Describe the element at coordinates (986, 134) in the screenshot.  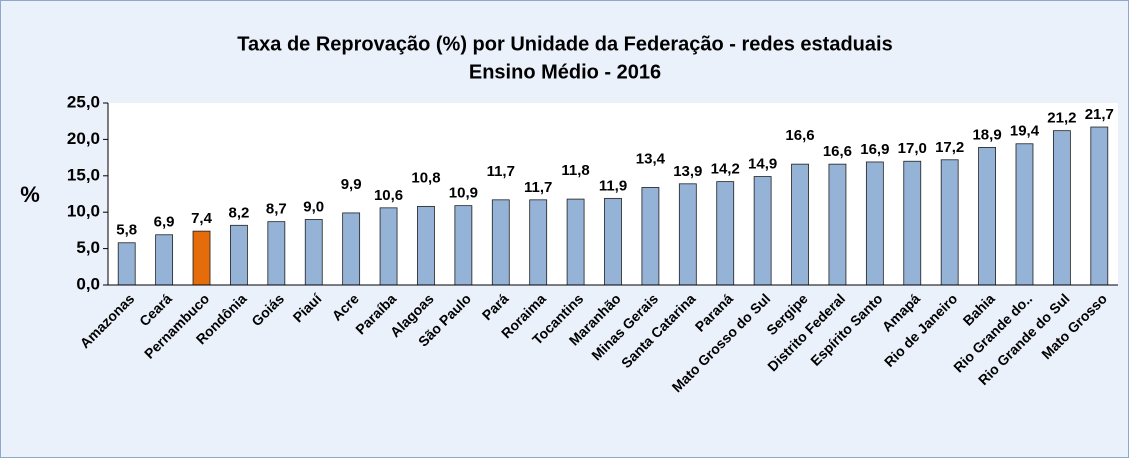
I see `data-label: 18,9` at that location.